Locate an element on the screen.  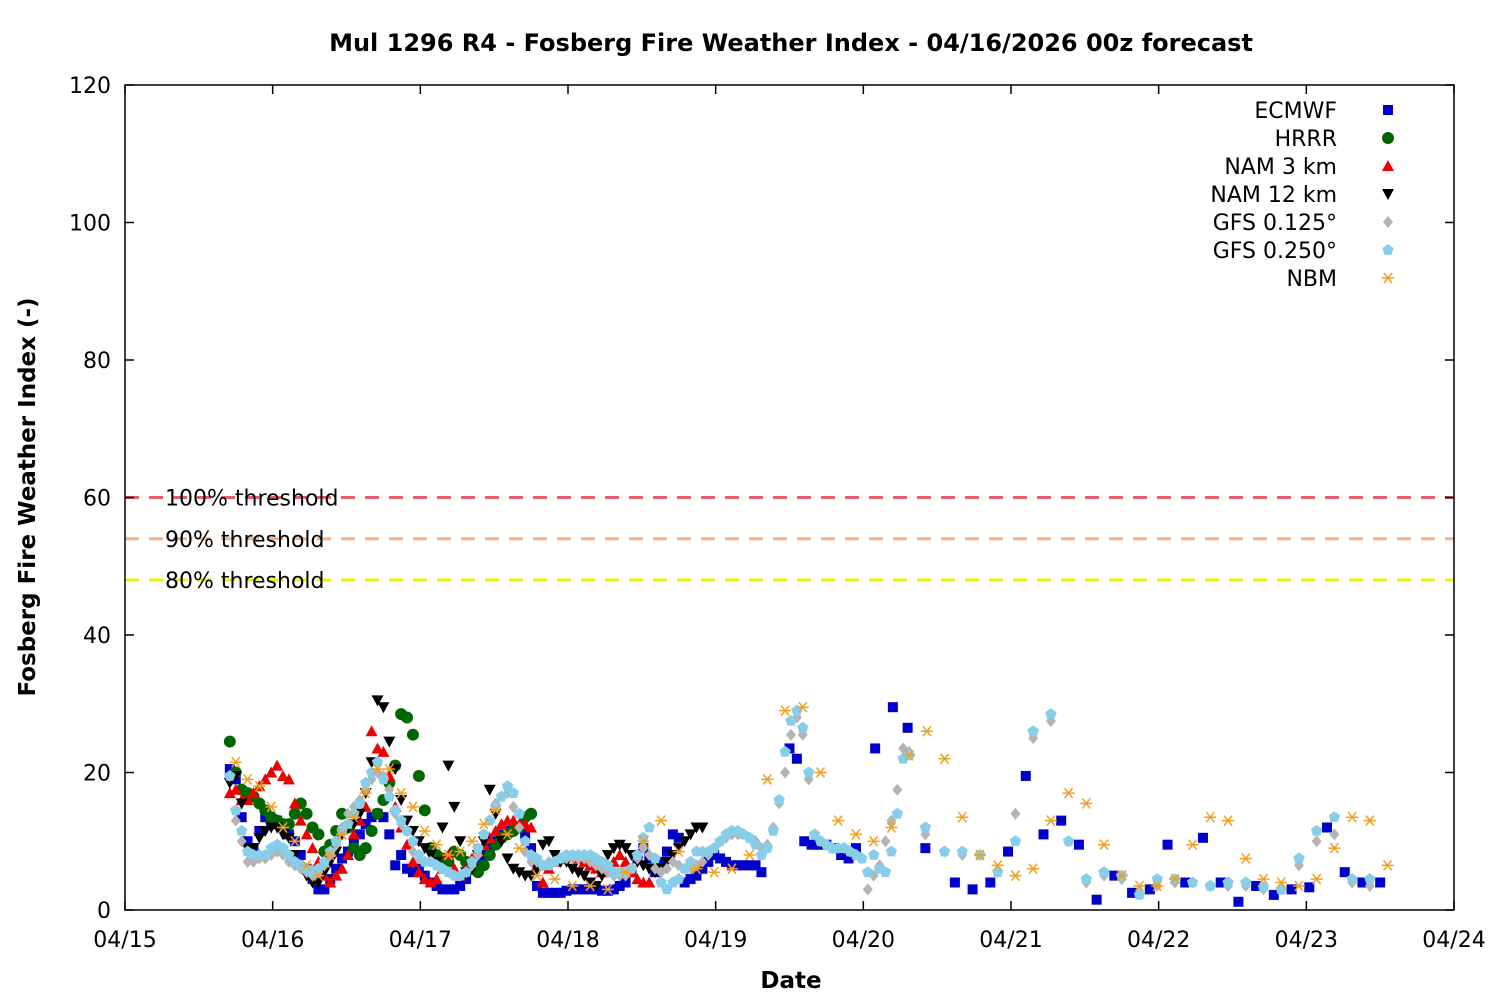
x-tick-label: 04/21 is located at coordinates (1010, 940).